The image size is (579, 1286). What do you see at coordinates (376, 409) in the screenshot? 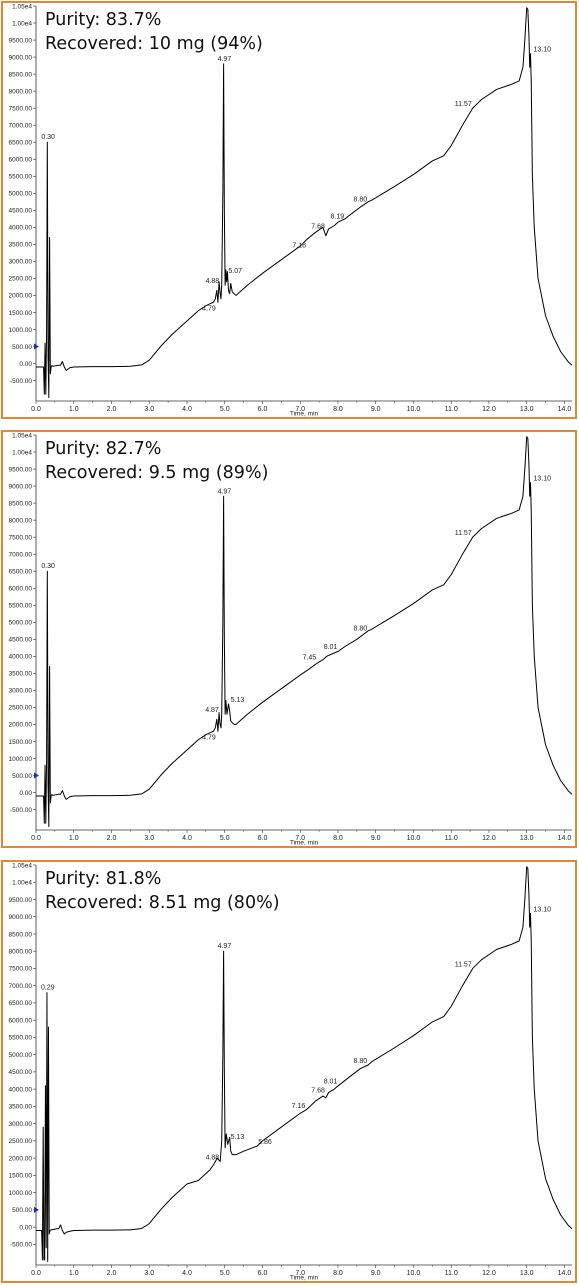
I see `x-tick-label: 9.0` at bounding box center [376, 409].